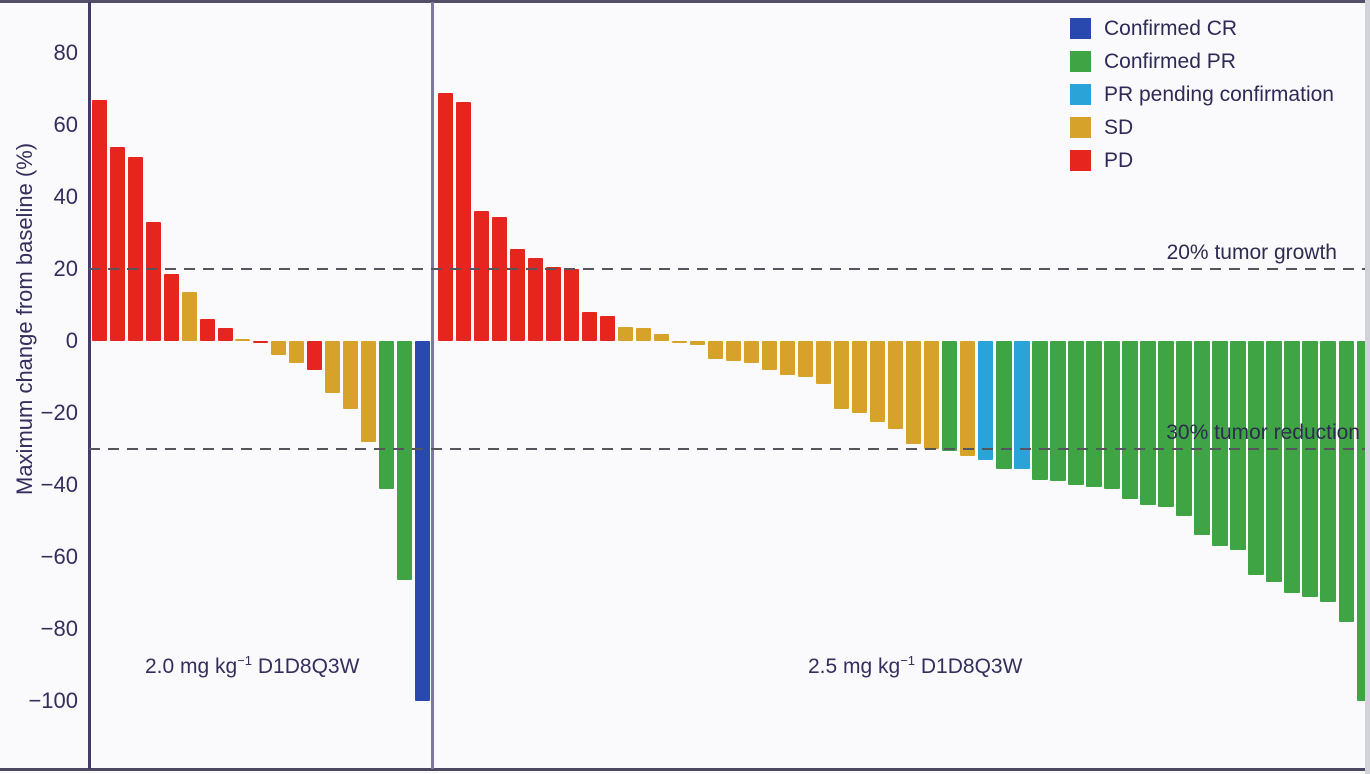 The width and height of the screenshot is (1370, 774). I want to click on y-tick-label: 20, so click(65, 268).